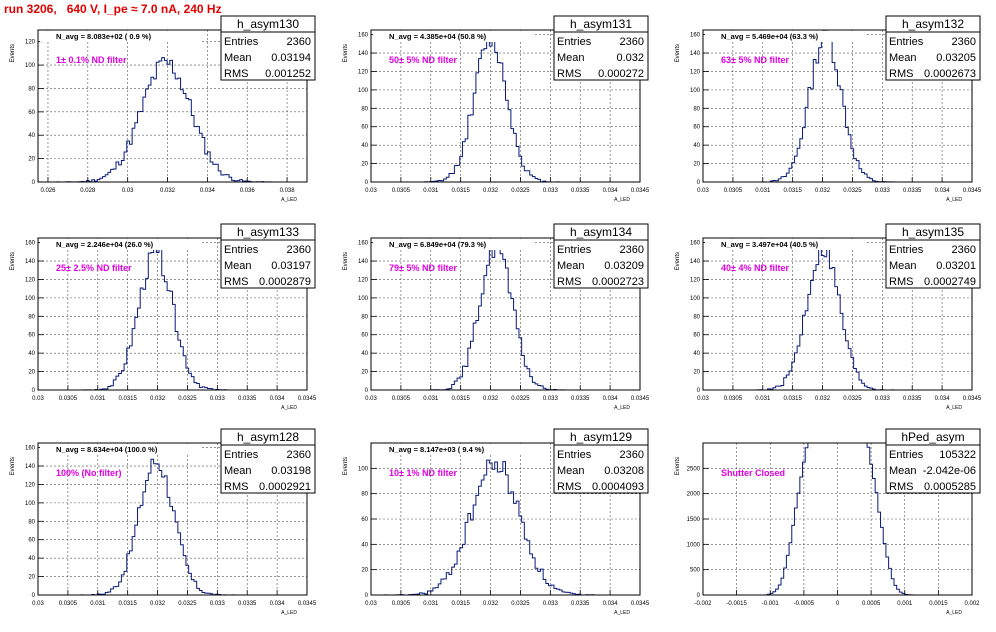  Describe the element at coordinates (158, 399) in the screenshot. I see `x-tick-label: 0.032` at that location.